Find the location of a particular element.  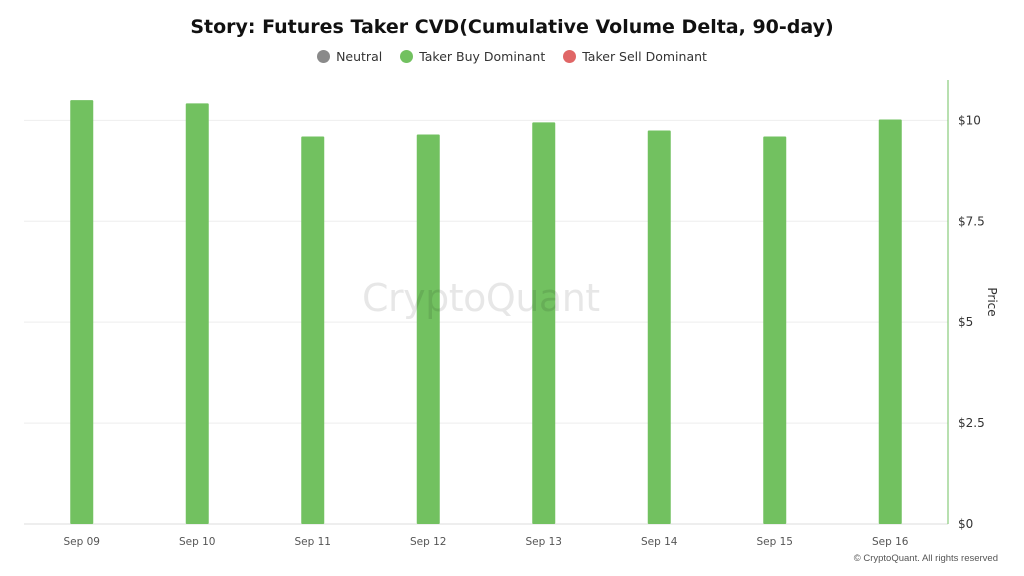

x-tick-label: Sep 16 is located at coordinates (890, 542).